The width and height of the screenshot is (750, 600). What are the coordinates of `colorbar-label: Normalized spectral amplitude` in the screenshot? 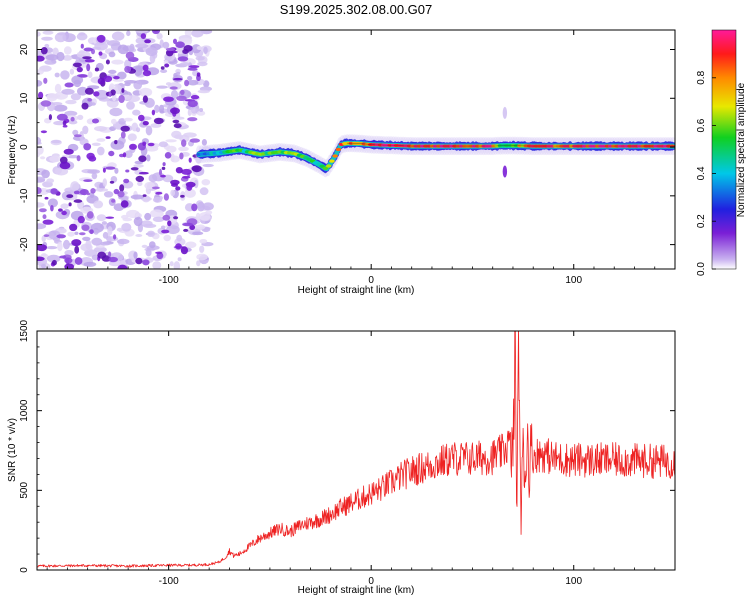 It's located at (741, 149).